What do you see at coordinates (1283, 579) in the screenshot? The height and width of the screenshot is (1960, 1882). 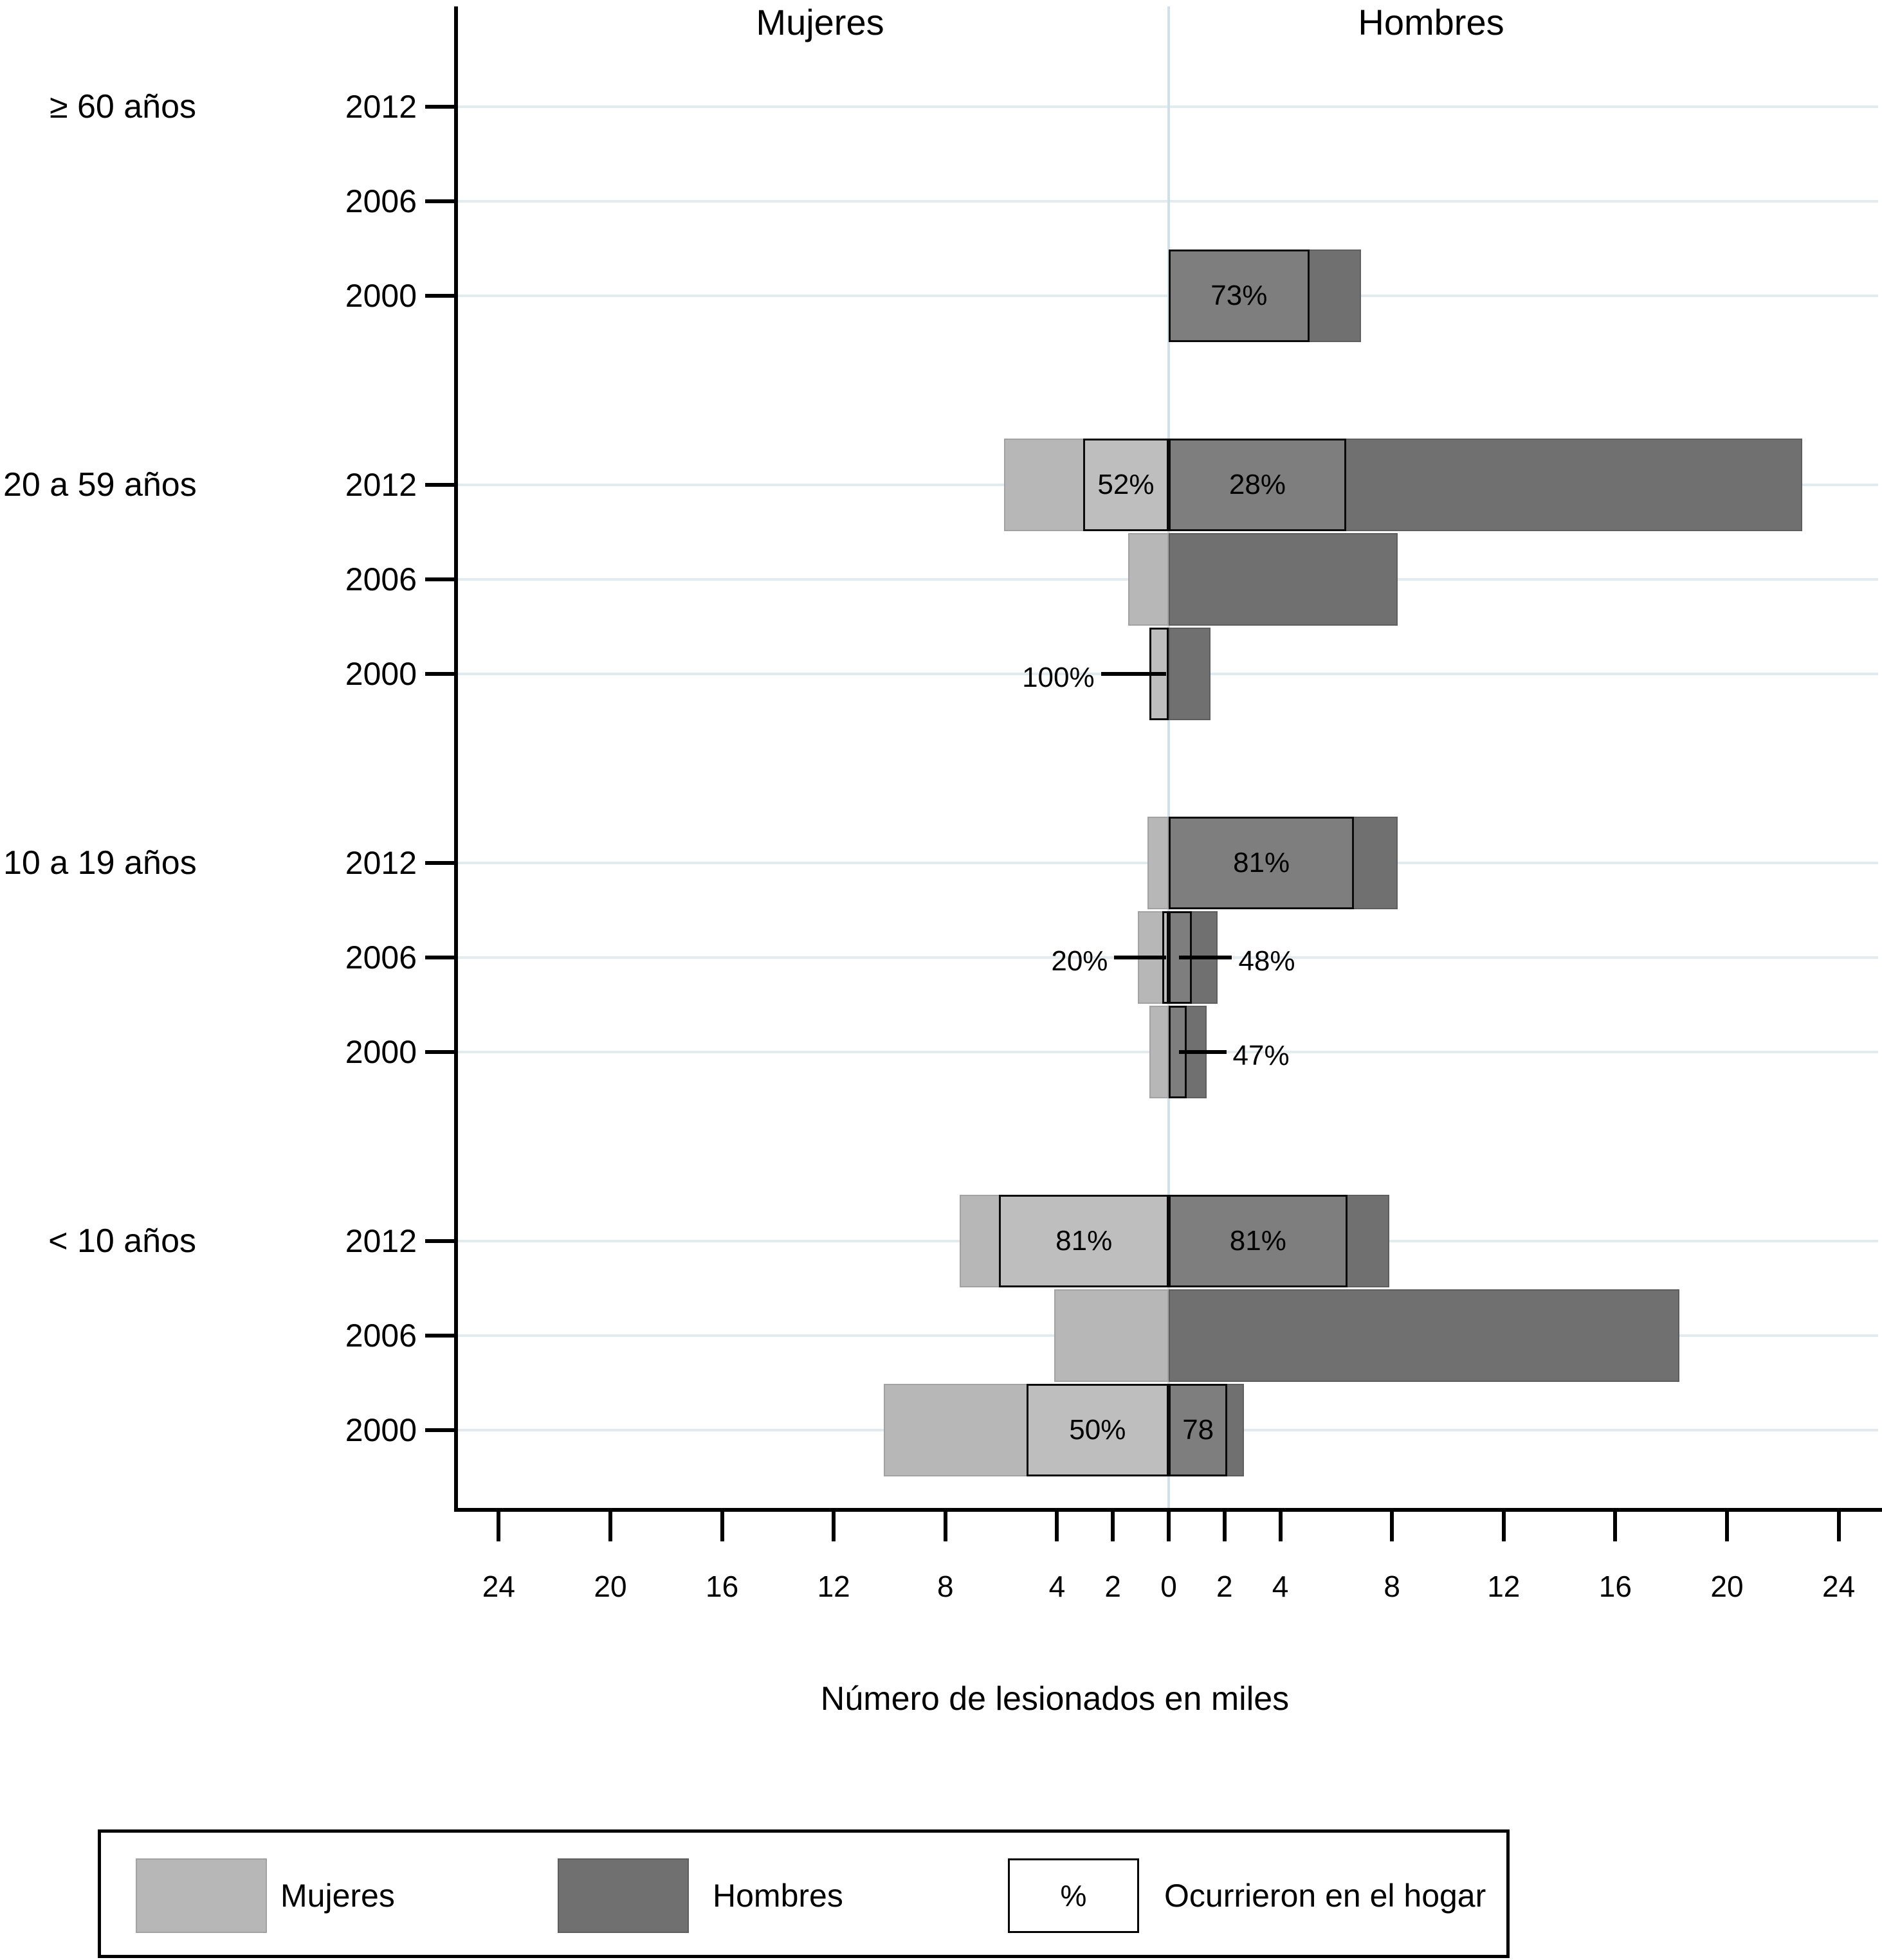 I see `bar-hombres-20 a 59 años-2006` at bounding box center [1283, 579].